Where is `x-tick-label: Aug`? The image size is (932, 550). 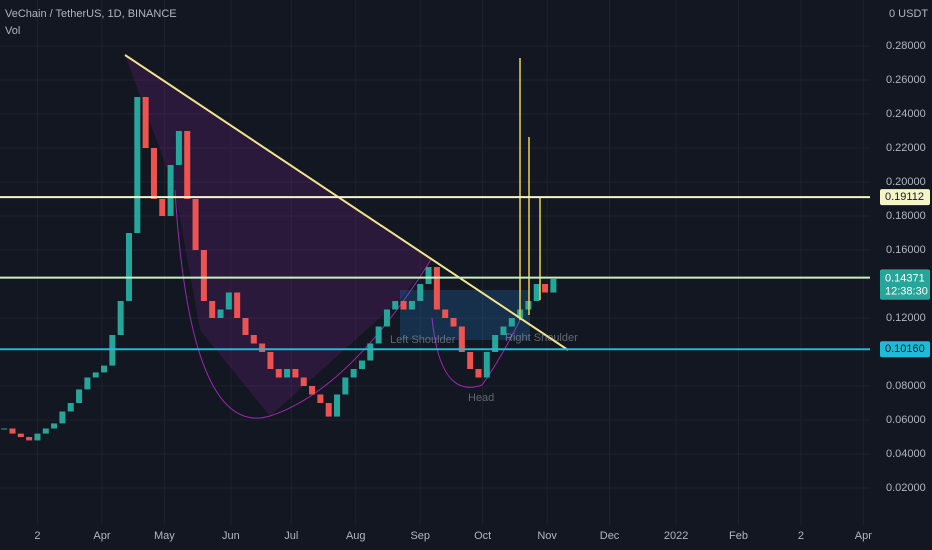 x-tick-label: Aug is located at coordinates (356, 536).